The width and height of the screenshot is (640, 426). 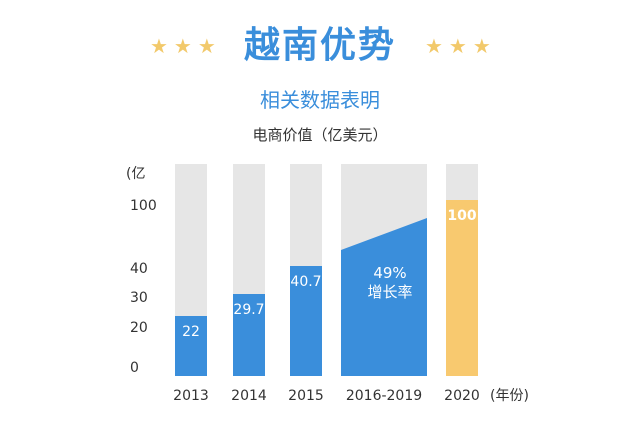 What do you see at coordinates (186, 46) in the screenshot?
I see `decorative-stars-left: ★★★` at bounding box center [186, 46].